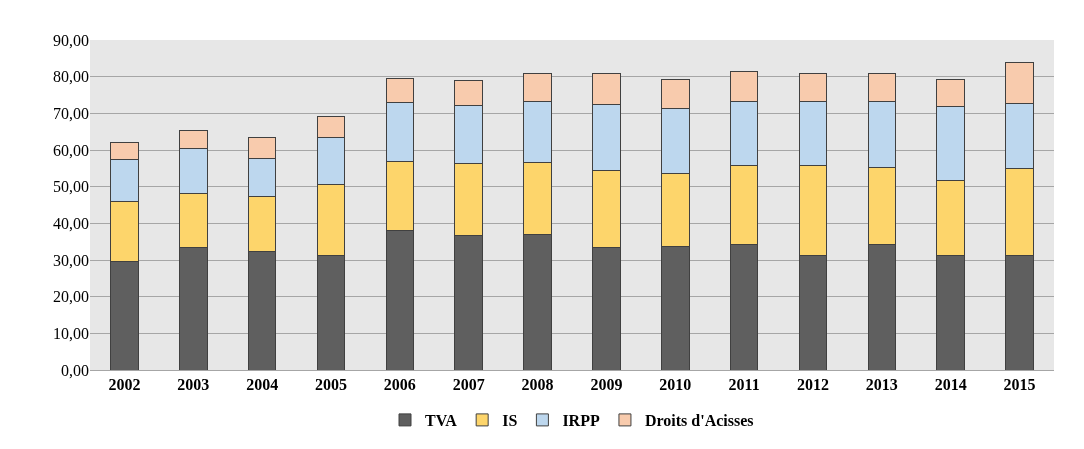 This screenshot has width=1084, height=449. Describe the element at coordinates (124, 385) in the screenshot. I see `x-tick-label: 2002` at that location.